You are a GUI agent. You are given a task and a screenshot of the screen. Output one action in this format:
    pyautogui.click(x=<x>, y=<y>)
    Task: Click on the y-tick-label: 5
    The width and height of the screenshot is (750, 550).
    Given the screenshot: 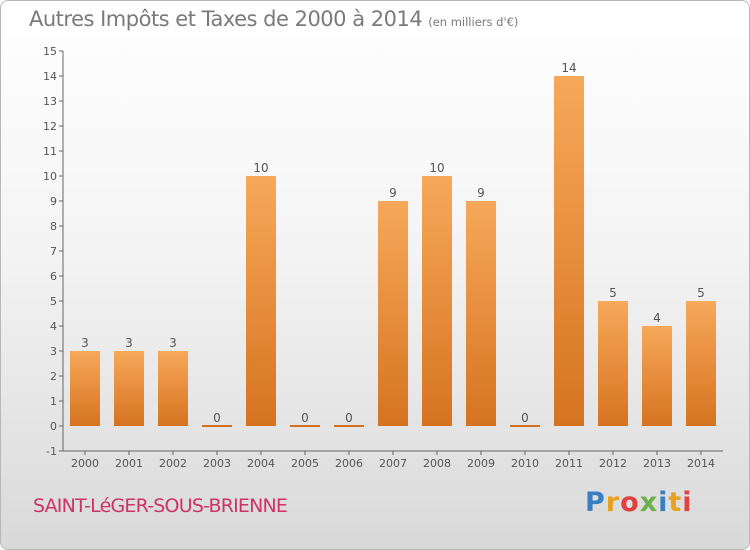 What is the action you would take?
    pyautogui.click(x=53, y=301)
    